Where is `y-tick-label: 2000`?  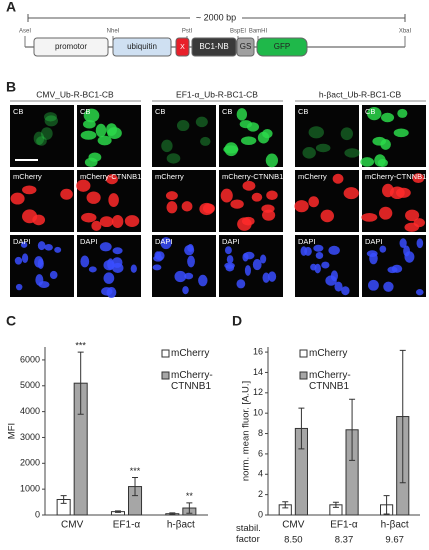 y-tick-label: 2000 is located at coordinates (30, 463).